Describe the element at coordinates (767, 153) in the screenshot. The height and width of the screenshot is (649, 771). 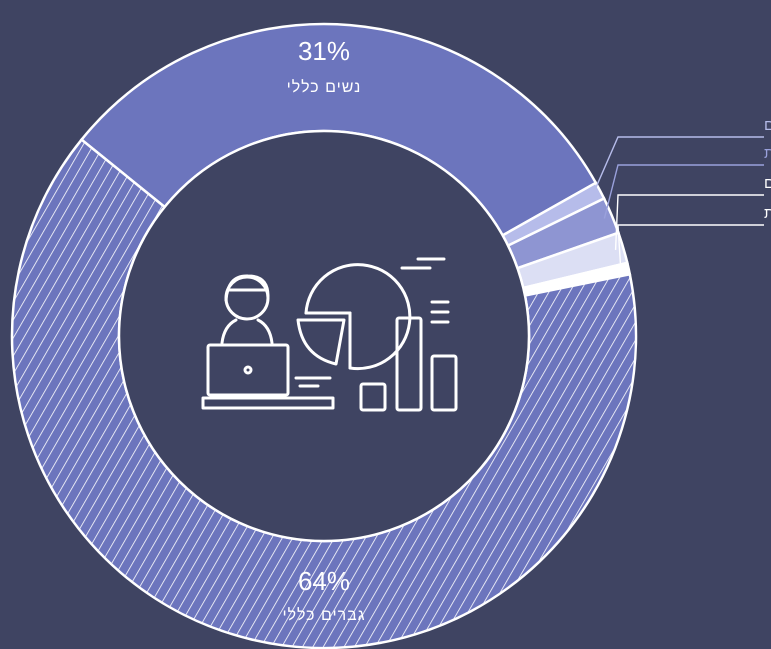
I see `side-label-haredi_women: 1.9% חרדיות` at that location.